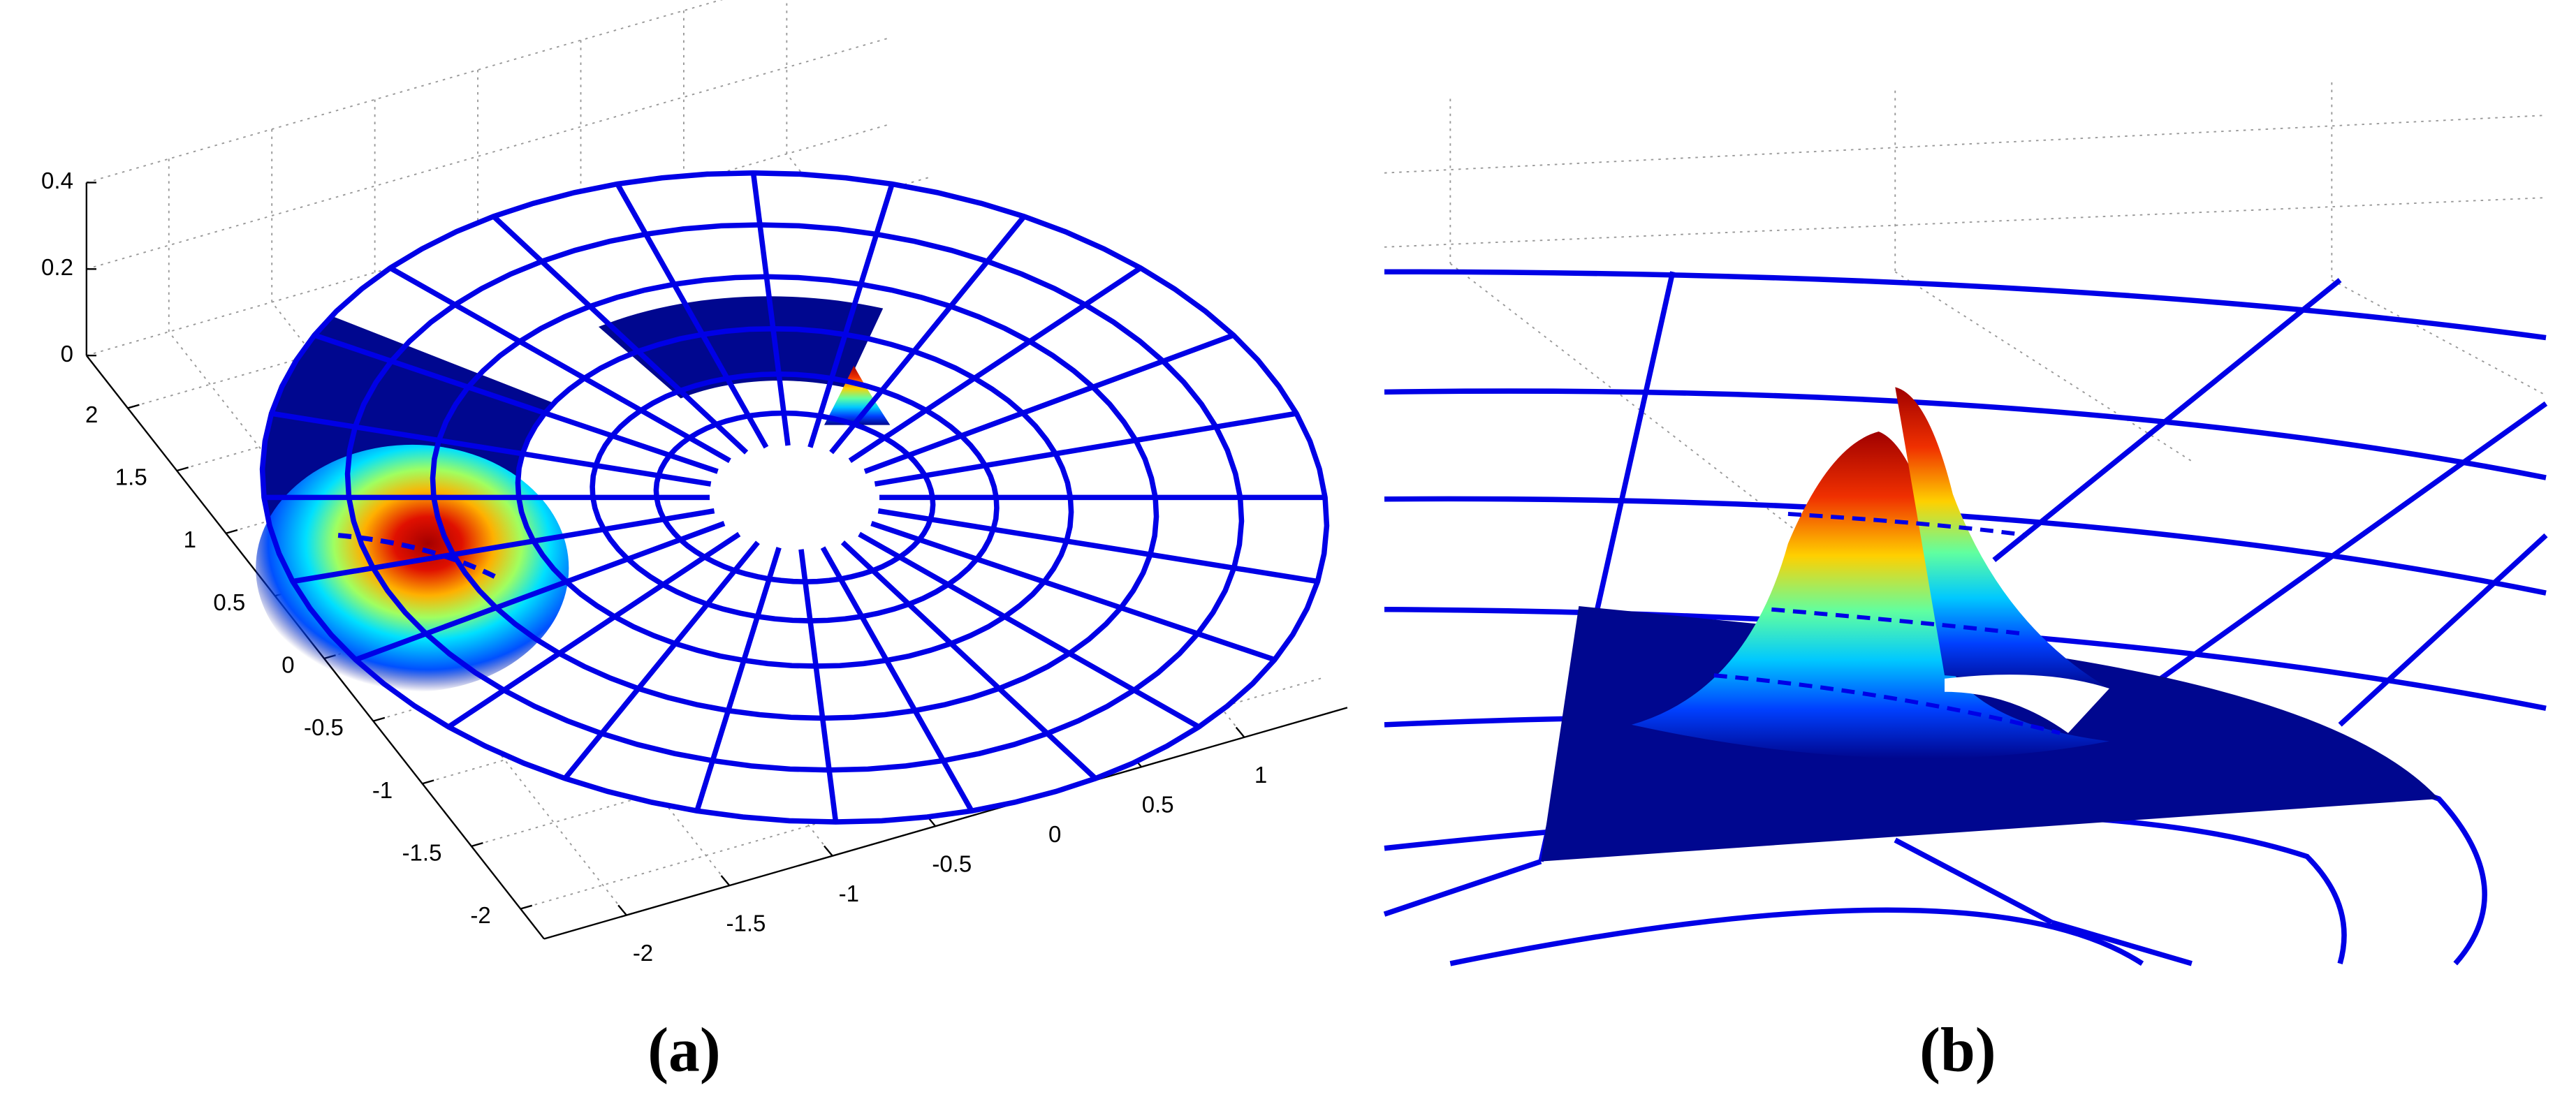 The height and width of the screenshot is (1097, 2576). I want to click on grid-line, so click(405, 92).